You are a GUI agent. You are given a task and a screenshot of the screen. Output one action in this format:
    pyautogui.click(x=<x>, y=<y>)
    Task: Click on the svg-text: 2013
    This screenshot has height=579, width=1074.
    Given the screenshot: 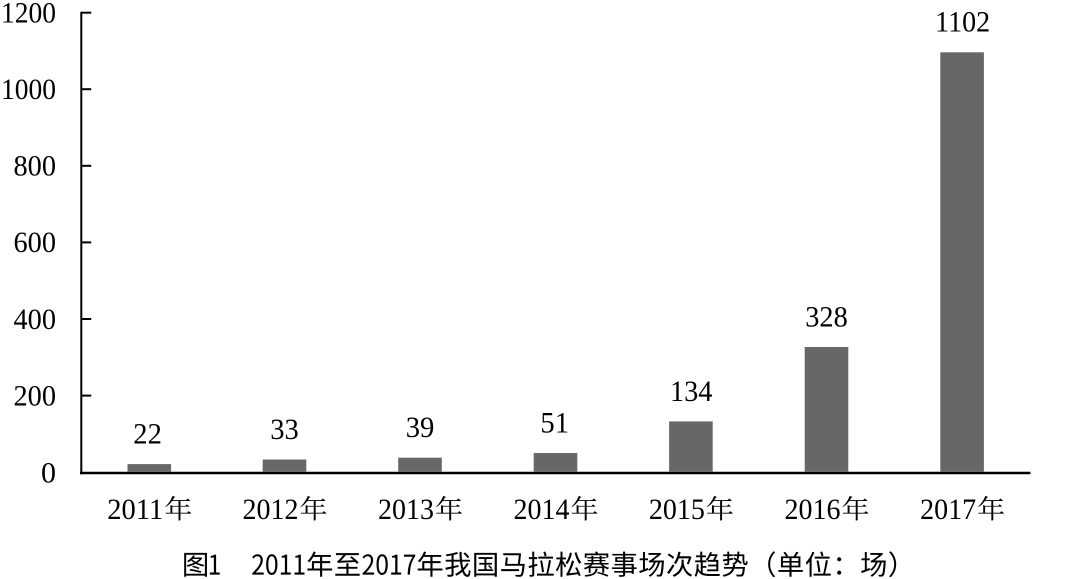 What is the action you would take?
    pyautogui.click(x=406, y=509)
    